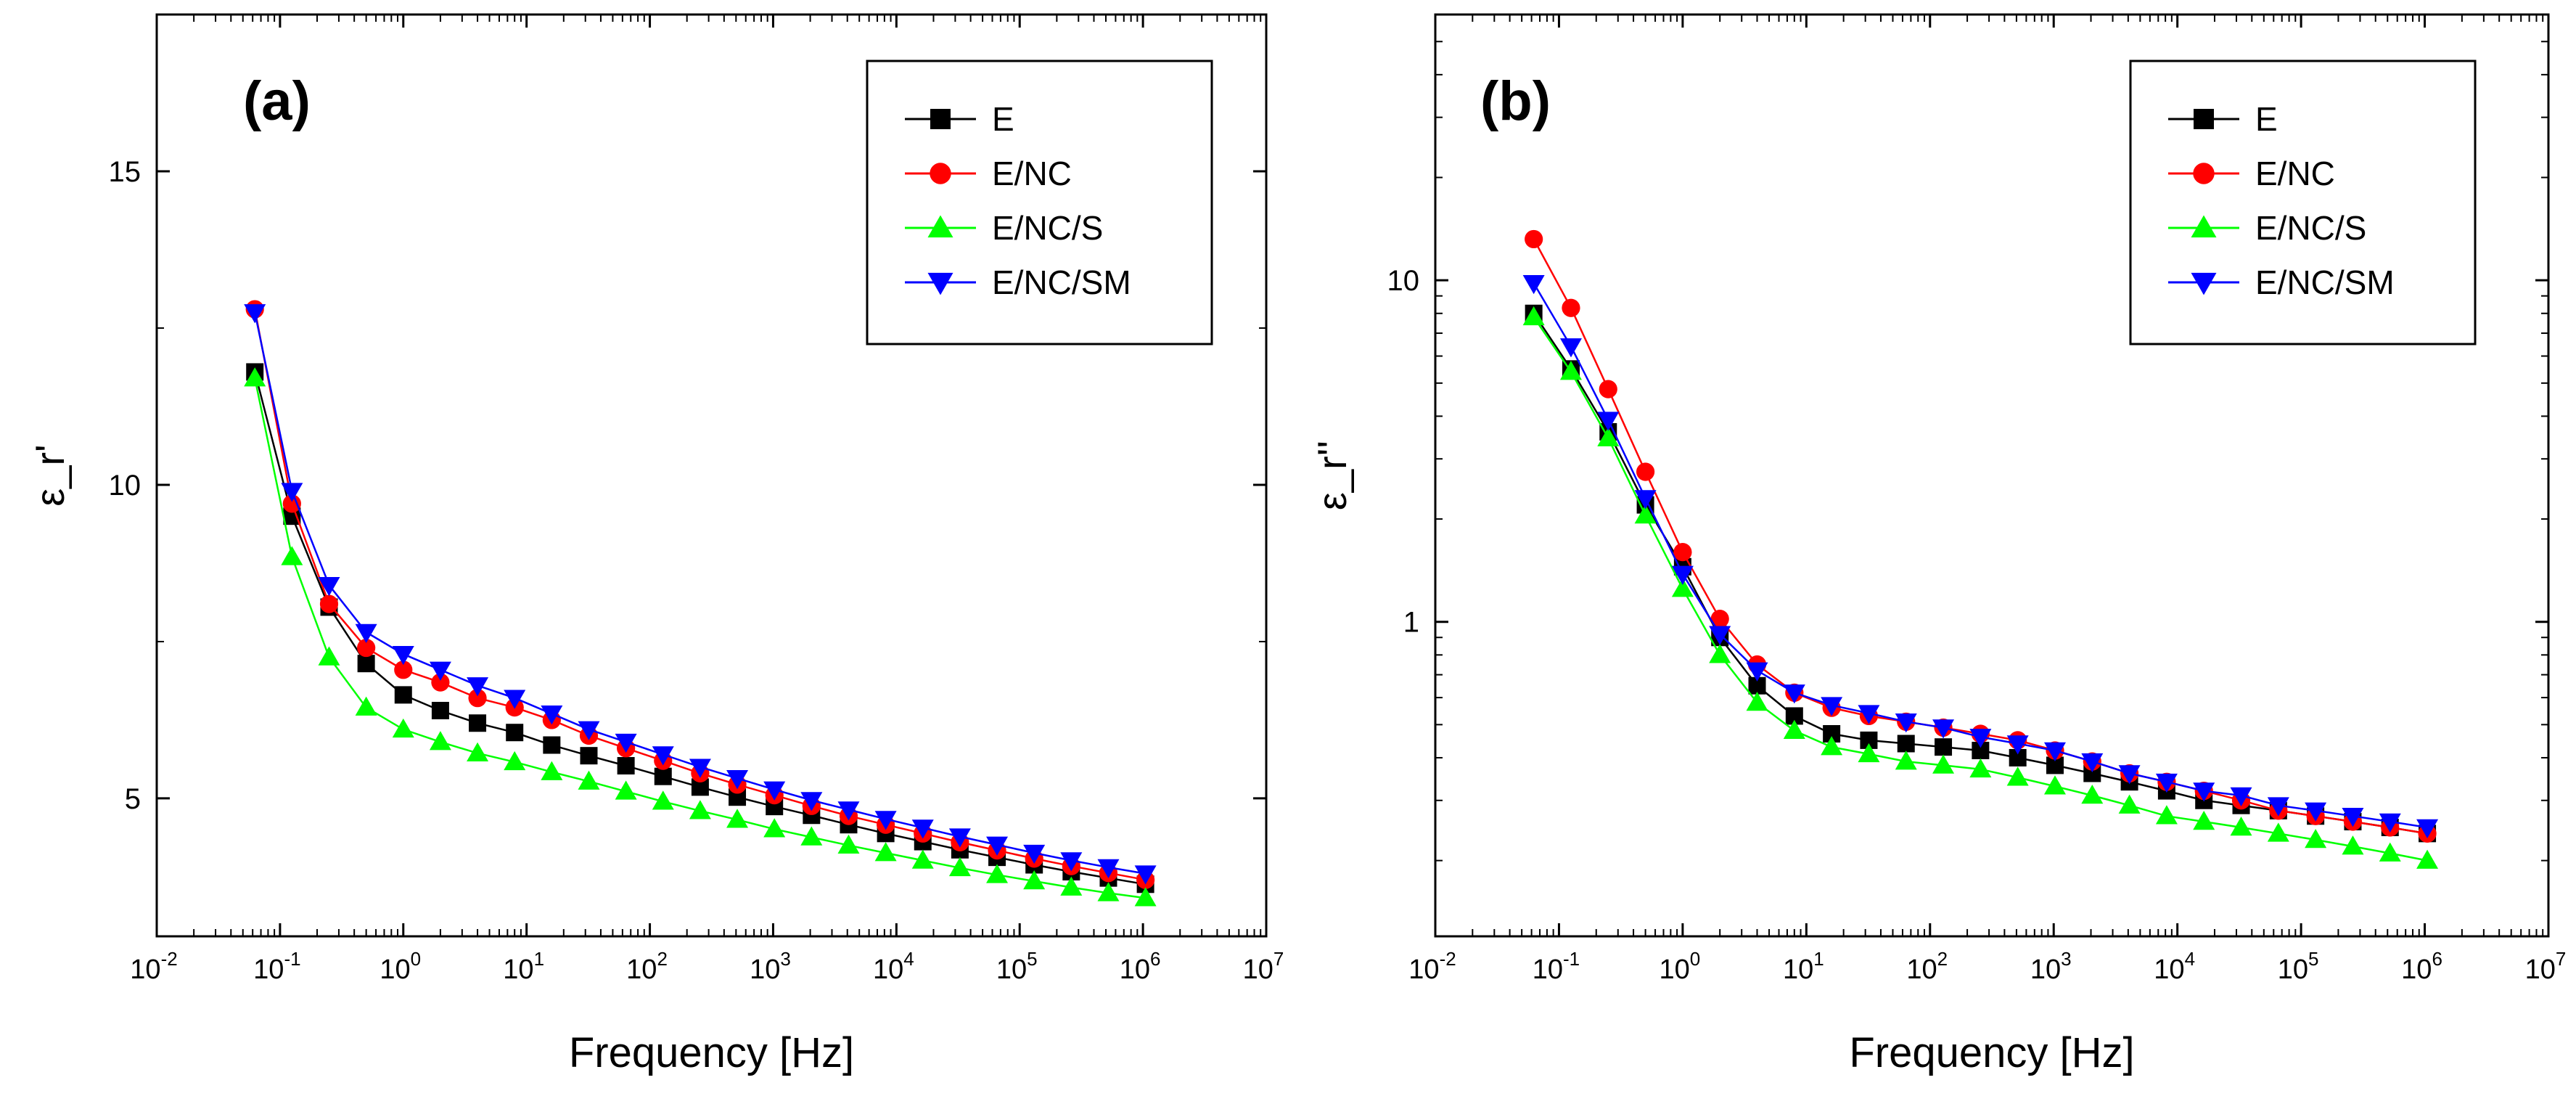  Describe the element at coordinates (711, 1052) in the screenshot. I see `x-axis-label: Frequency [Hz]` at that location.